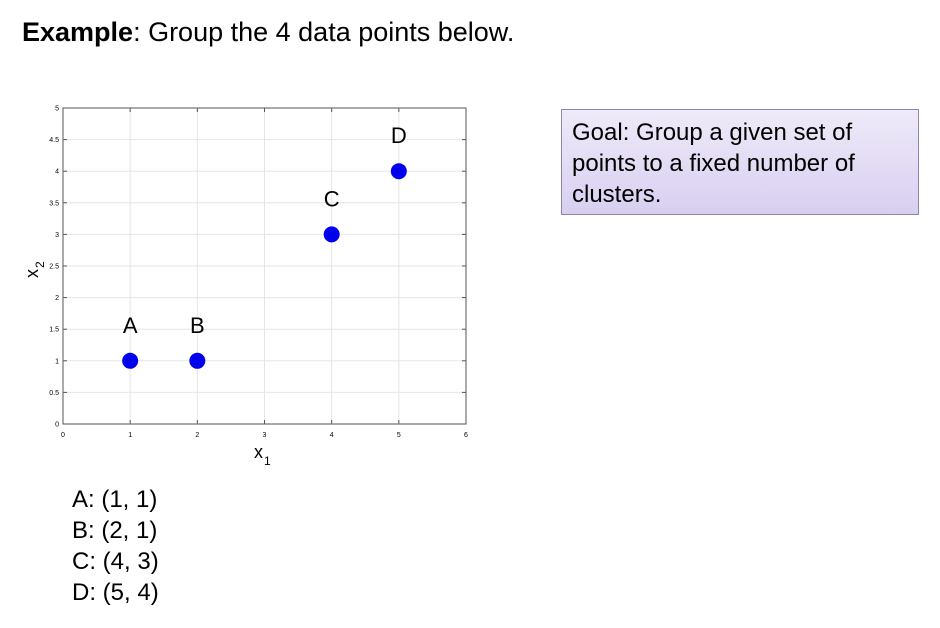 The width and height of the screenshot is (940, 628). Describe the element at coordinates (399, 435) in the screenshot. I see `x-tick-label: 5` at that location.